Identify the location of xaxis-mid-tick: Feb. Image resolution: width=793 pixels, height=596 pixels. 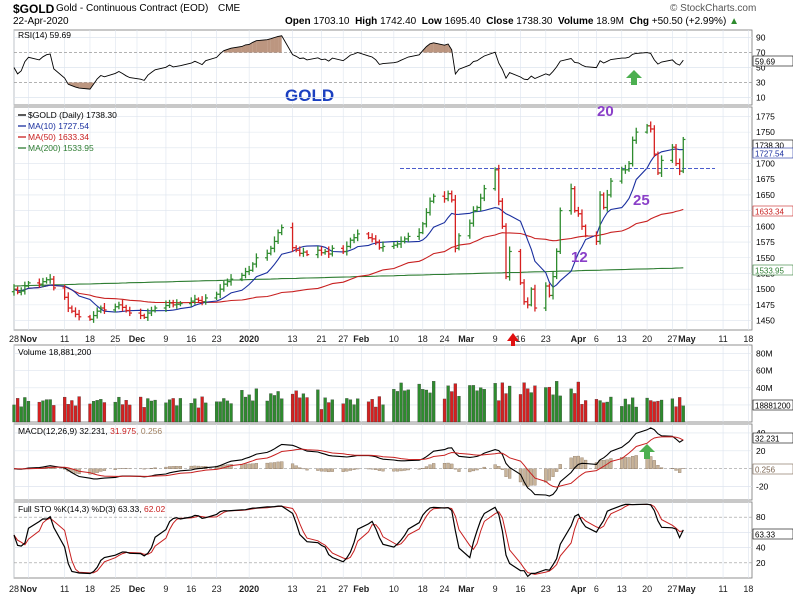
(361, 339).